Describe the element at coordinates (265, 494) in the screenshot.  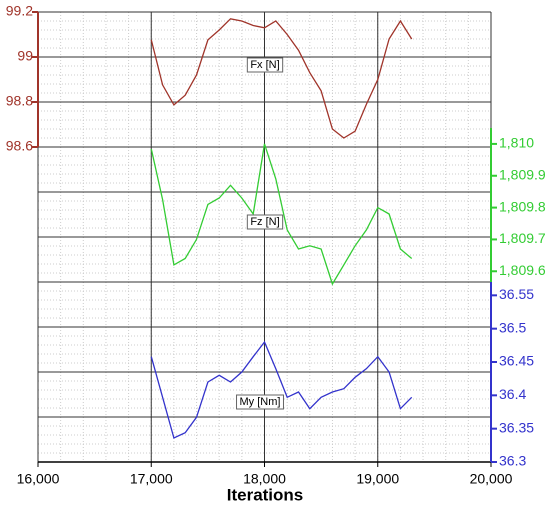
I see `x-axis-label: Iterations` at that location.